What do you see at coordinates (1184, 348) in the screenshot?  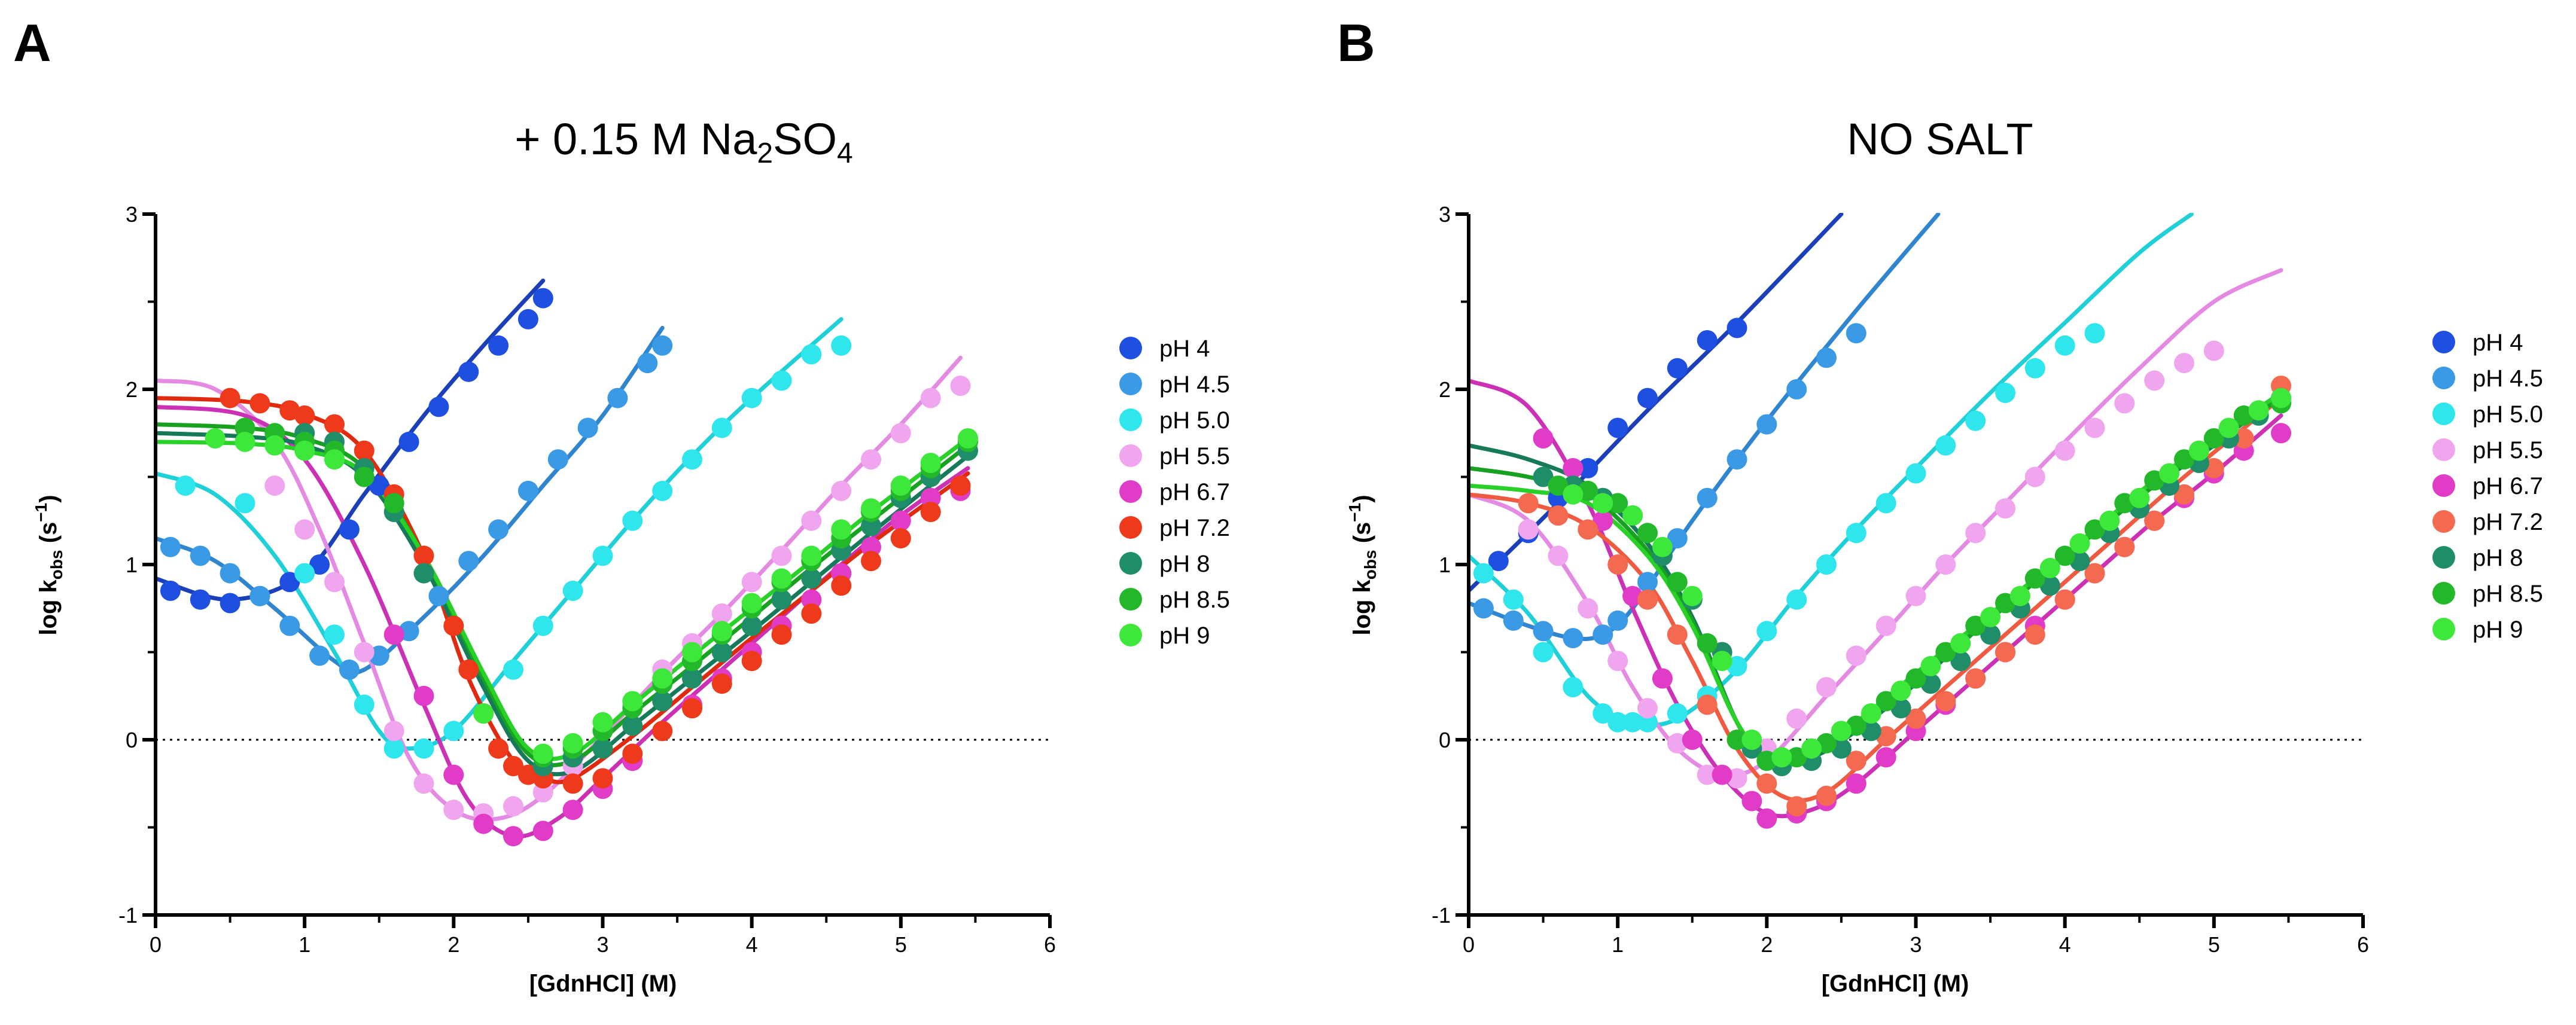 I see `legend-label: pH 4` at bounding box center [1184, 348].